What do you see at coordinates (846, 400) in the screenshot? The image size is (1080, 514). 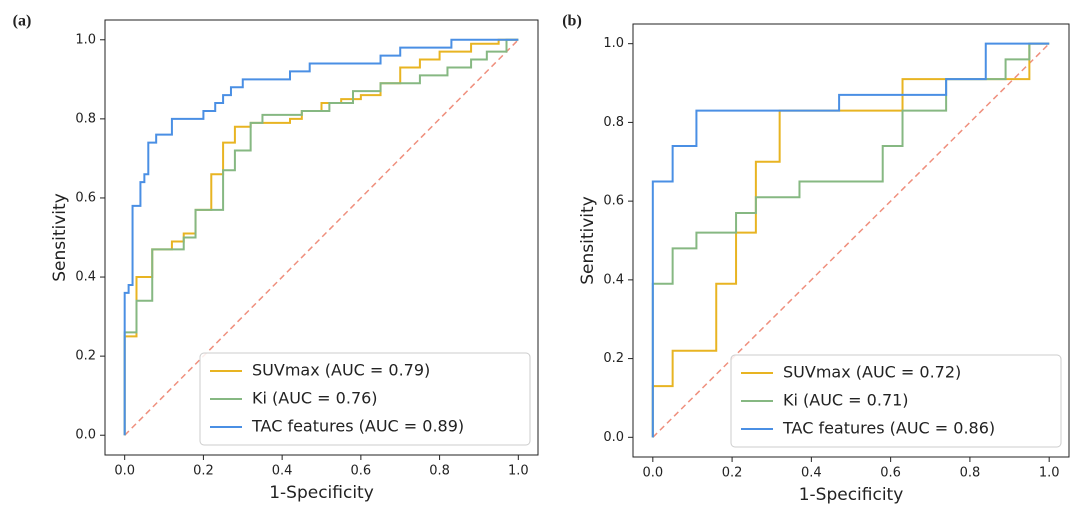 I see `legend-label: Ki (AUC = 0.71)` at bounding box center [846, 400].